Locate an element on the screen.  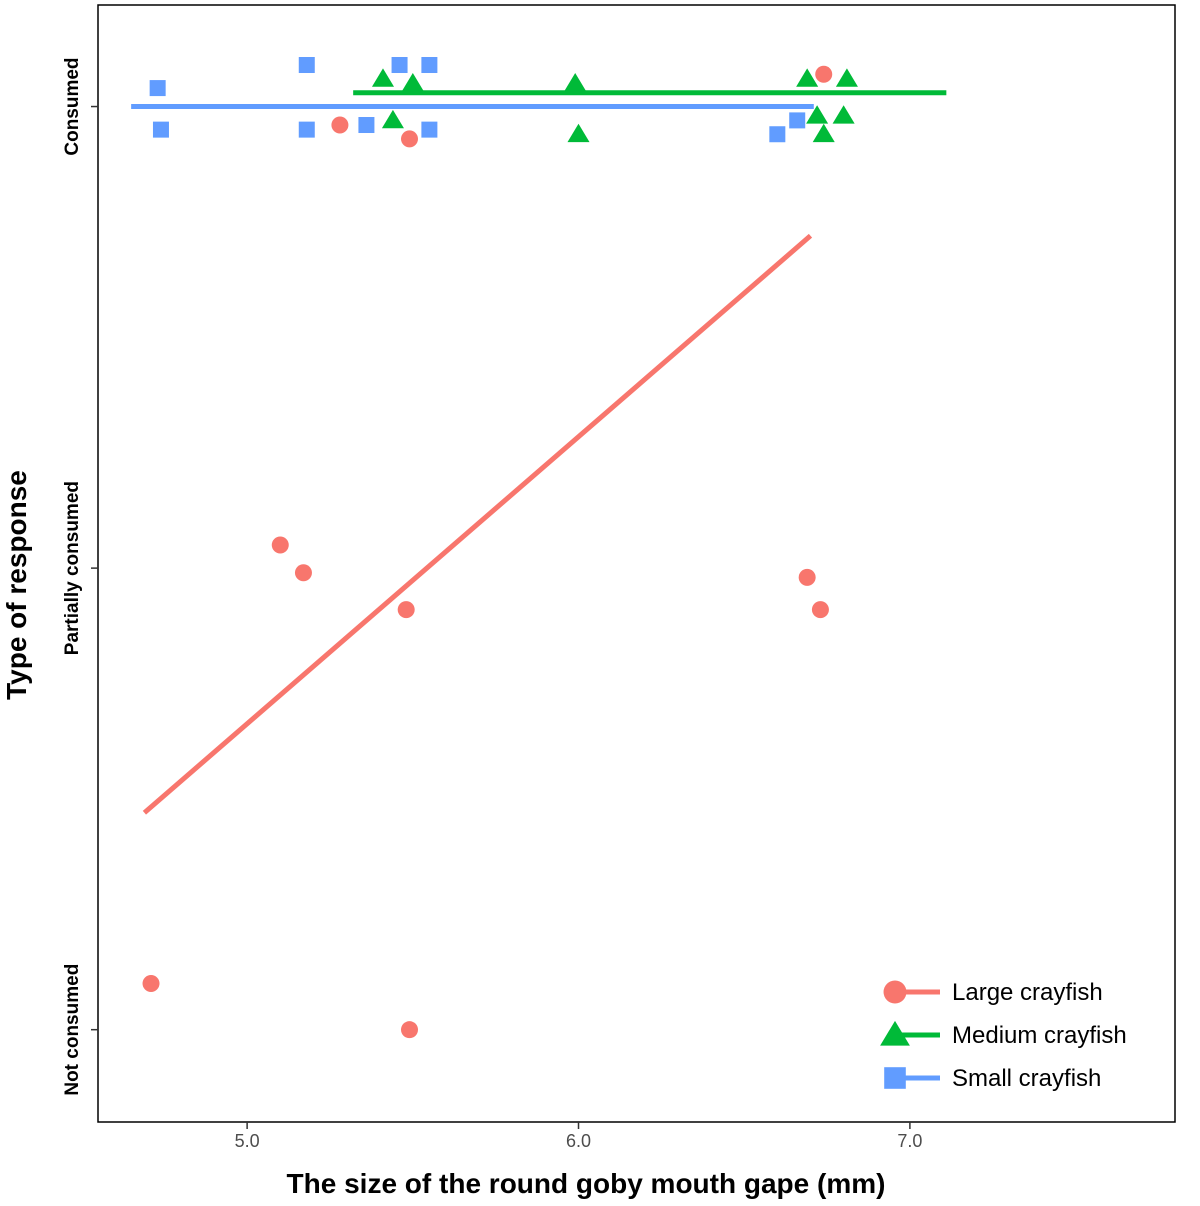
legend-label: Medium crayfish is located at coordinates (1039, 1035).